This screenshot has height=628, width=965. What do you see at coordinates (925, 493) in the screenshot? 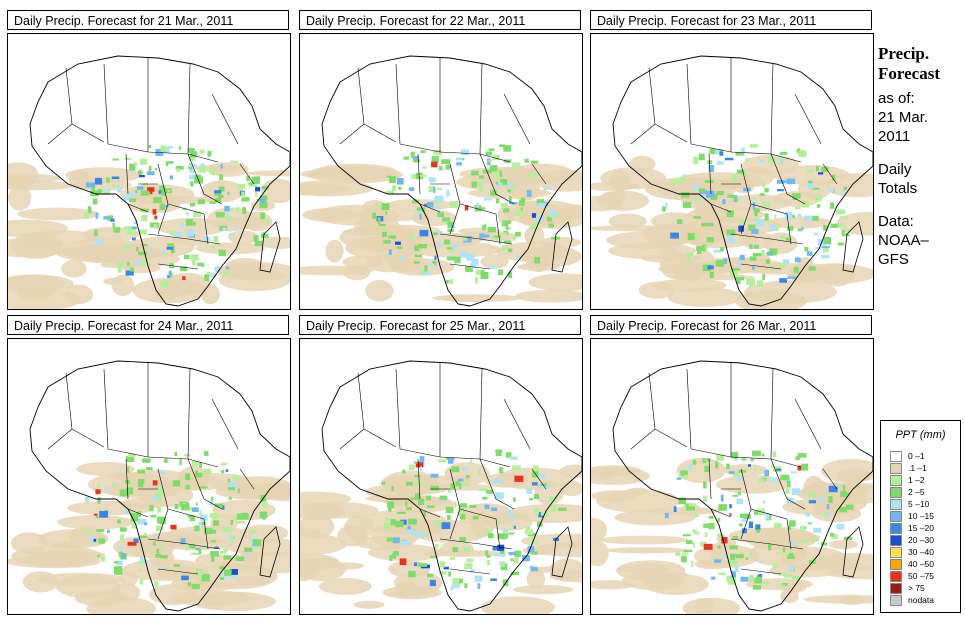
I see `legend-entry: 2 –5` at bounding box center [925, 493].